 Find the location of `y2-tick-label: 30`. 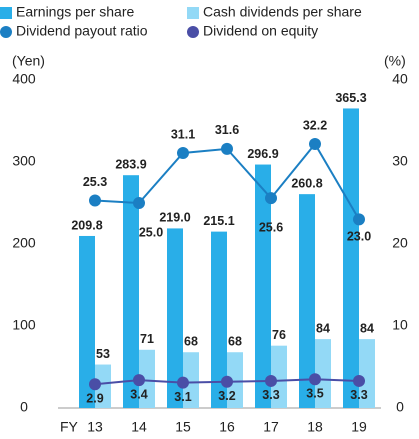

y2-tick-label: 30 is located at coordinates (400, 161).